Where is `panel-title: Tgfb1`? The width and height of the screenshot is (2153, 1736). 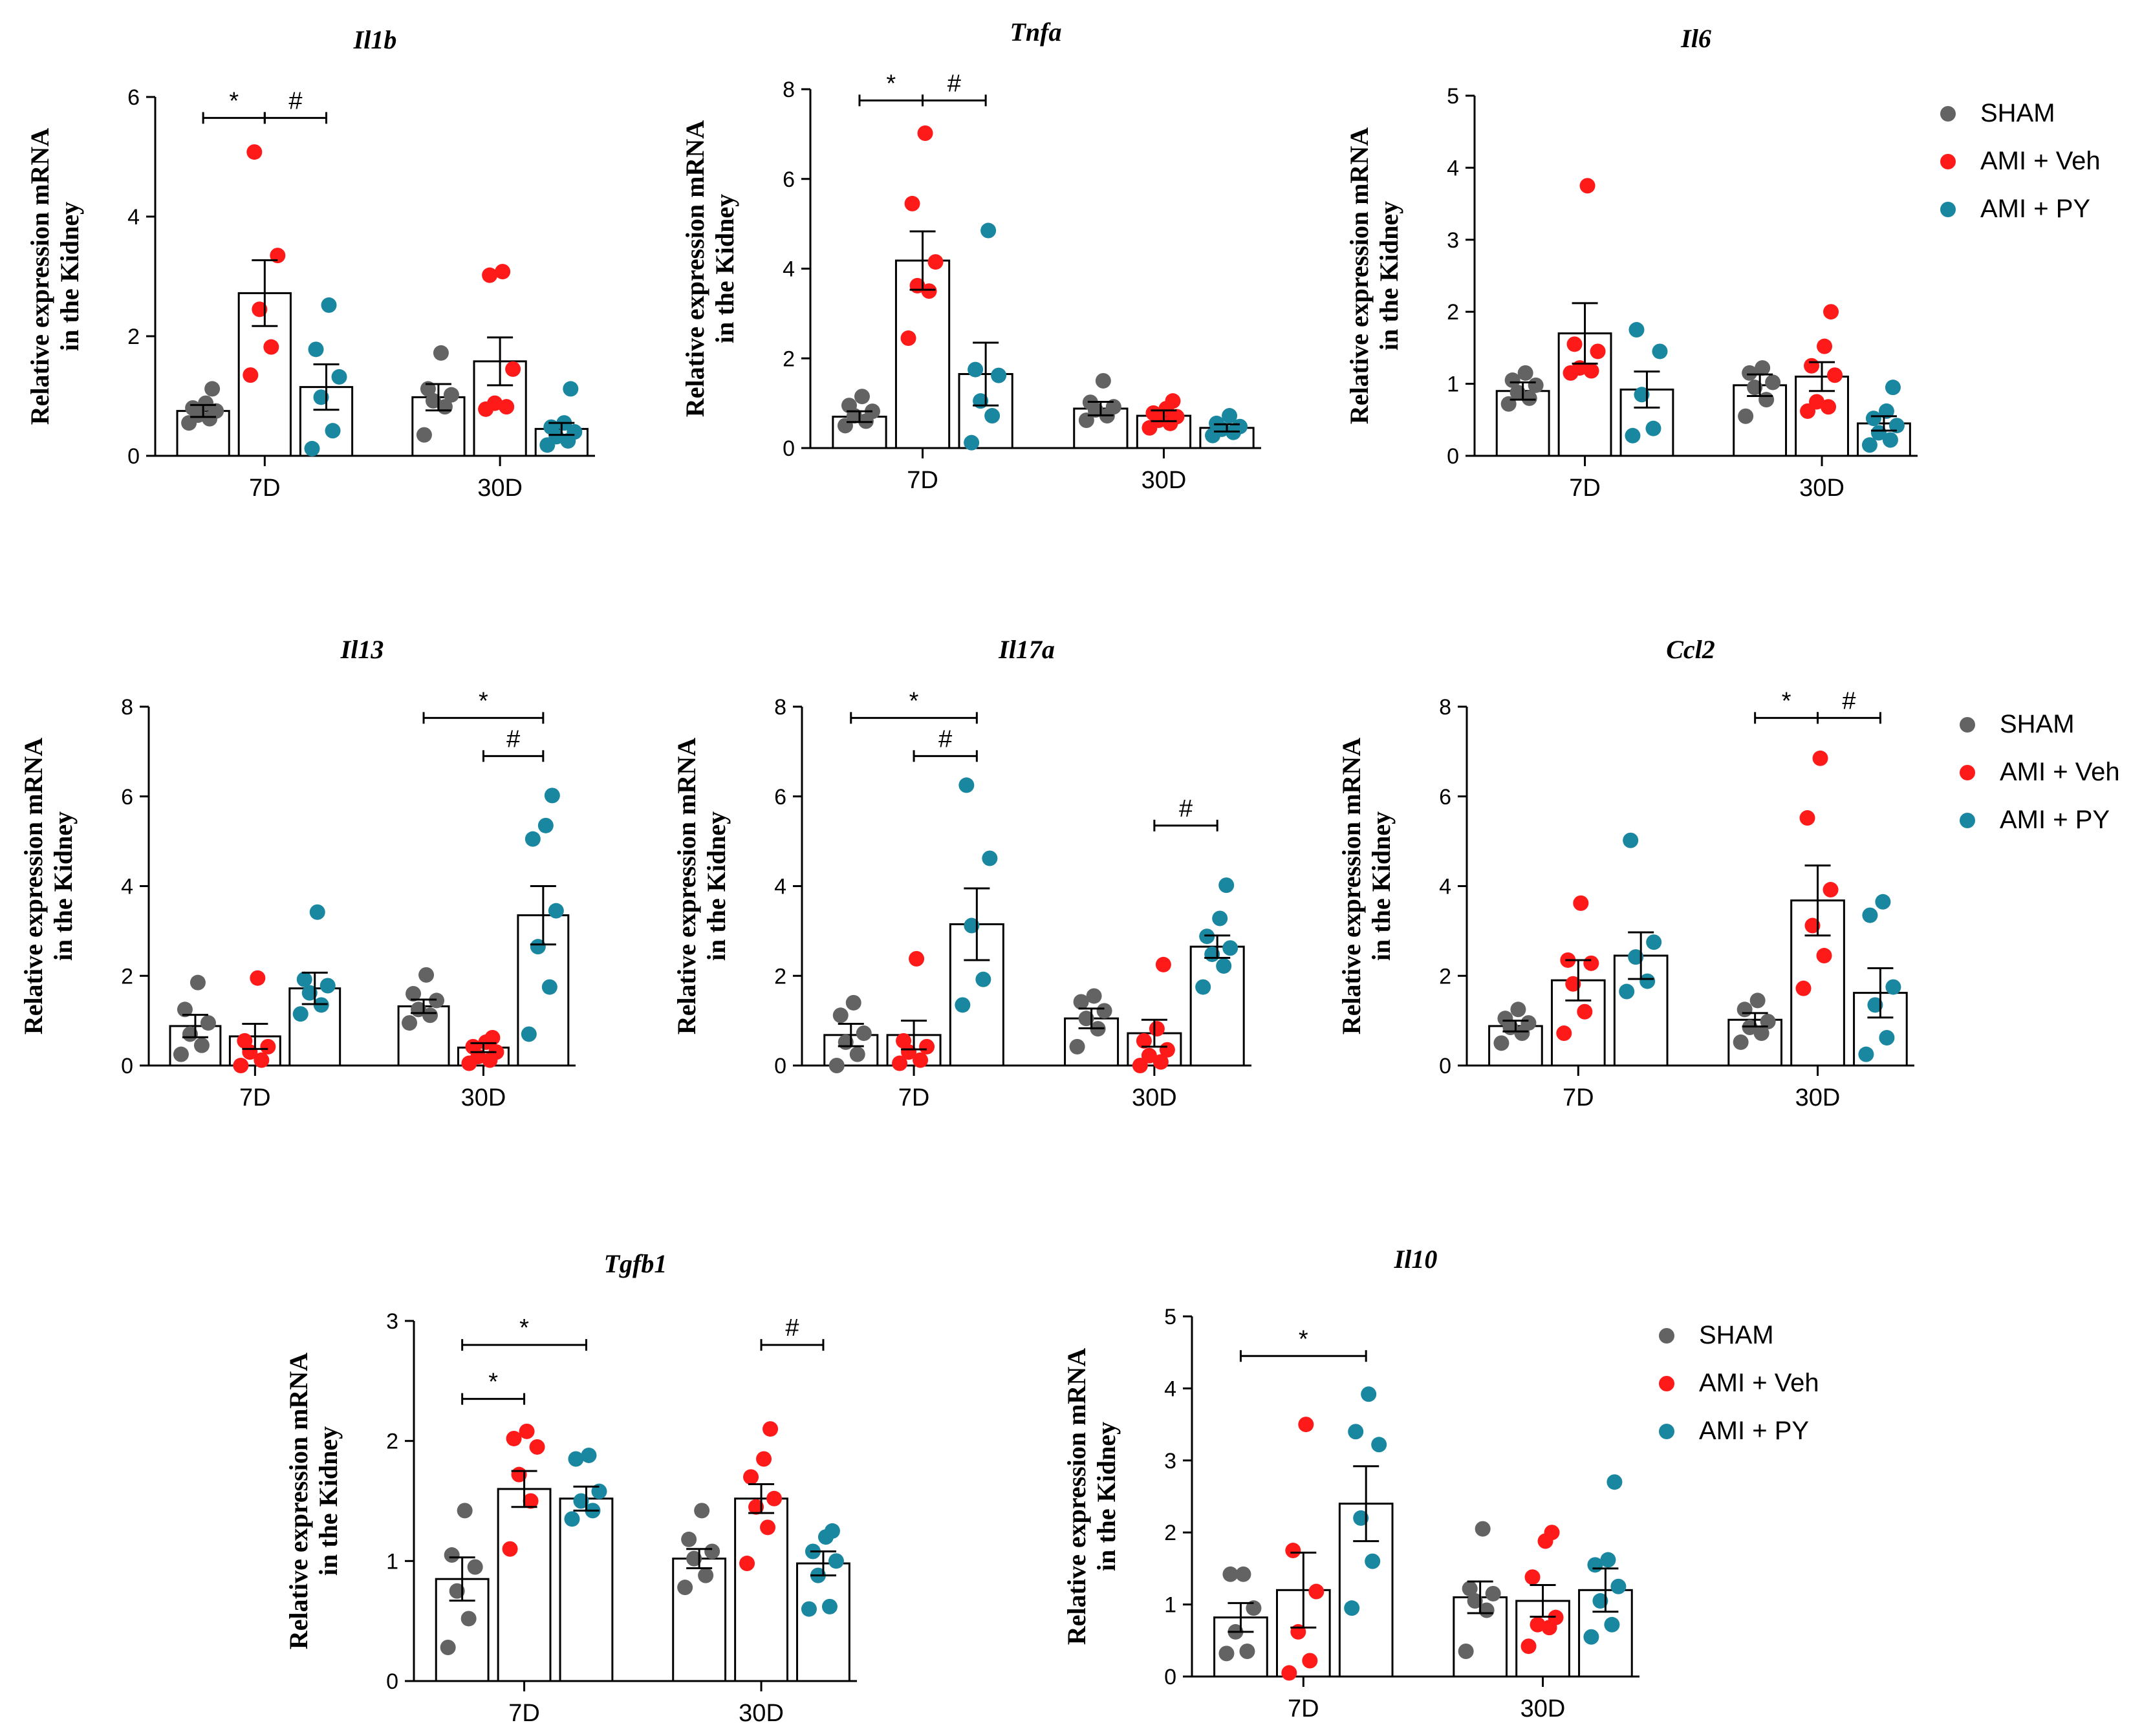
panel-title: Tgfb1 is located at coordinates (635, 1263).